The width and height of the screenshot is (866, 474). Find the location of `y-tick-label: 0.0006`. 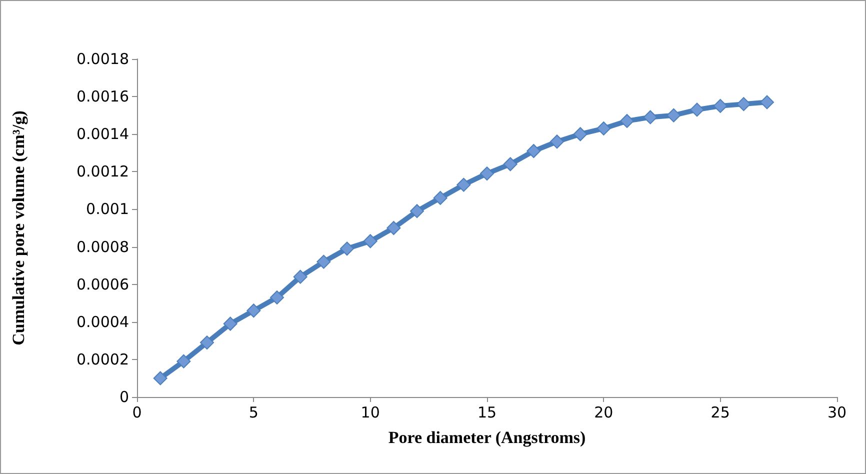

y-tick-label: 0.0006 is located at coordinates (102, 284).